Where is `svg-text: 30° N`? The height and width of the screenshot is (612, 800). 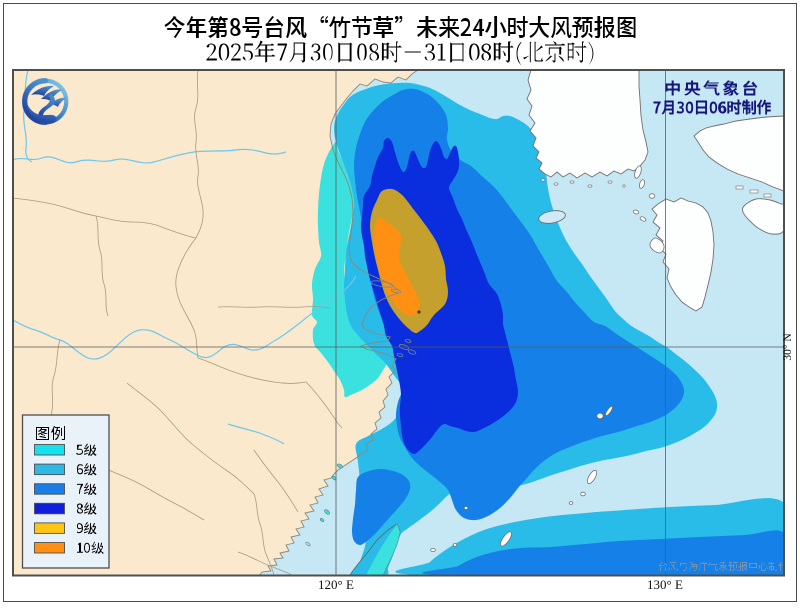
svg-text: 30° N is located at coordinates (788, 347).